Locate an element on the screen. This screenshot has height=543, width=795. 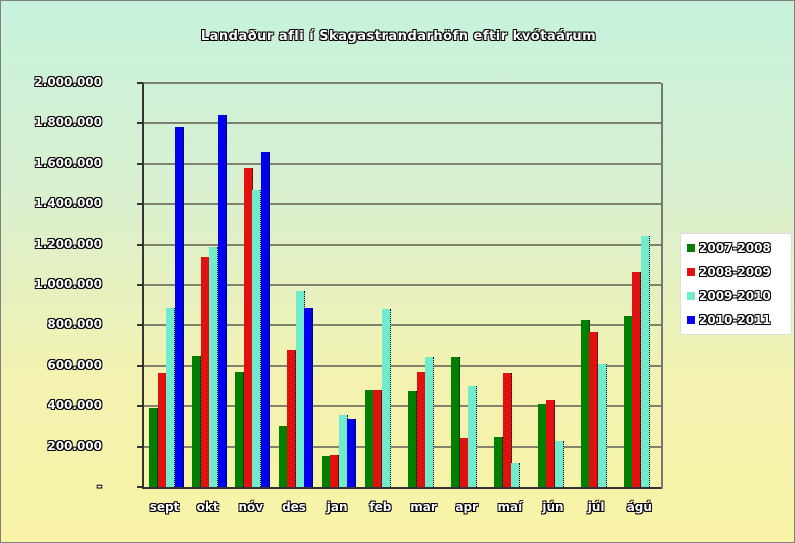
x-tick-label: apr is located at coordinates (466, 507).